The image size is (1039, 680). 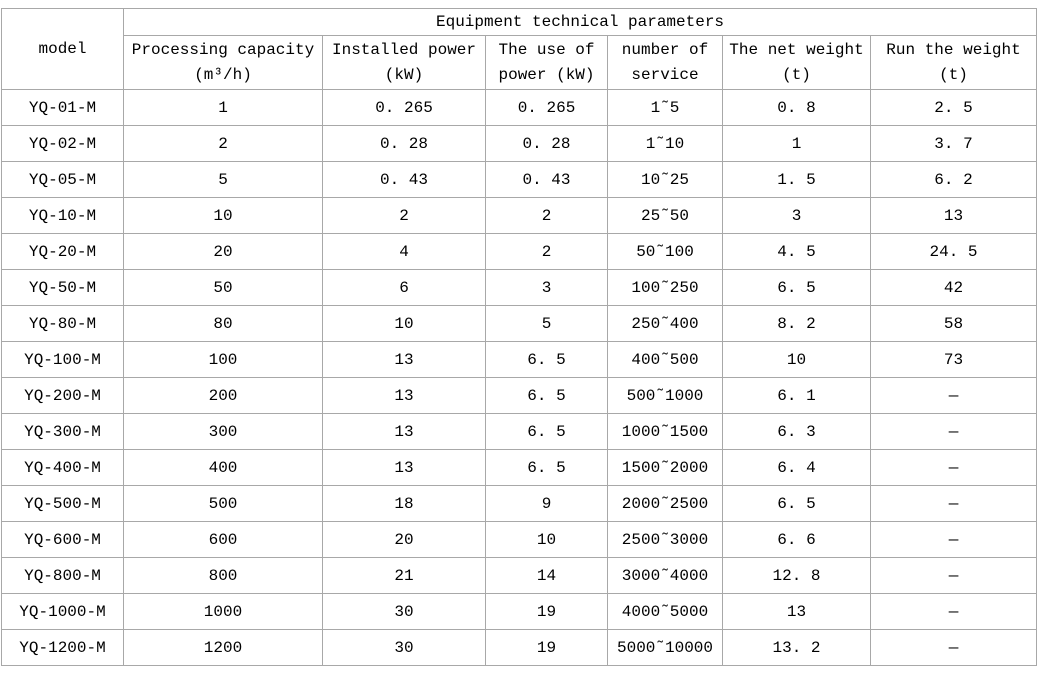 I want to click on cell-installed_power: 0. 43, so click(x=404, y=179).